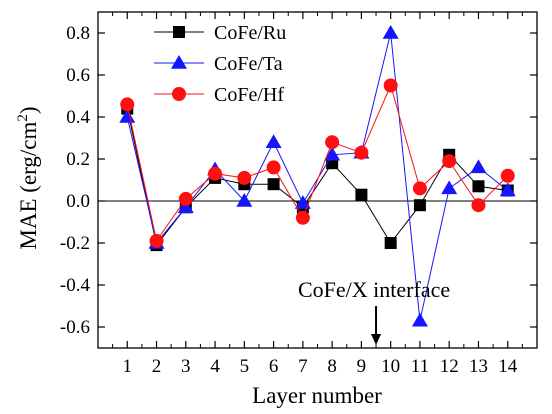  I want to click on x-tick-label: 2, so click(157, 366).